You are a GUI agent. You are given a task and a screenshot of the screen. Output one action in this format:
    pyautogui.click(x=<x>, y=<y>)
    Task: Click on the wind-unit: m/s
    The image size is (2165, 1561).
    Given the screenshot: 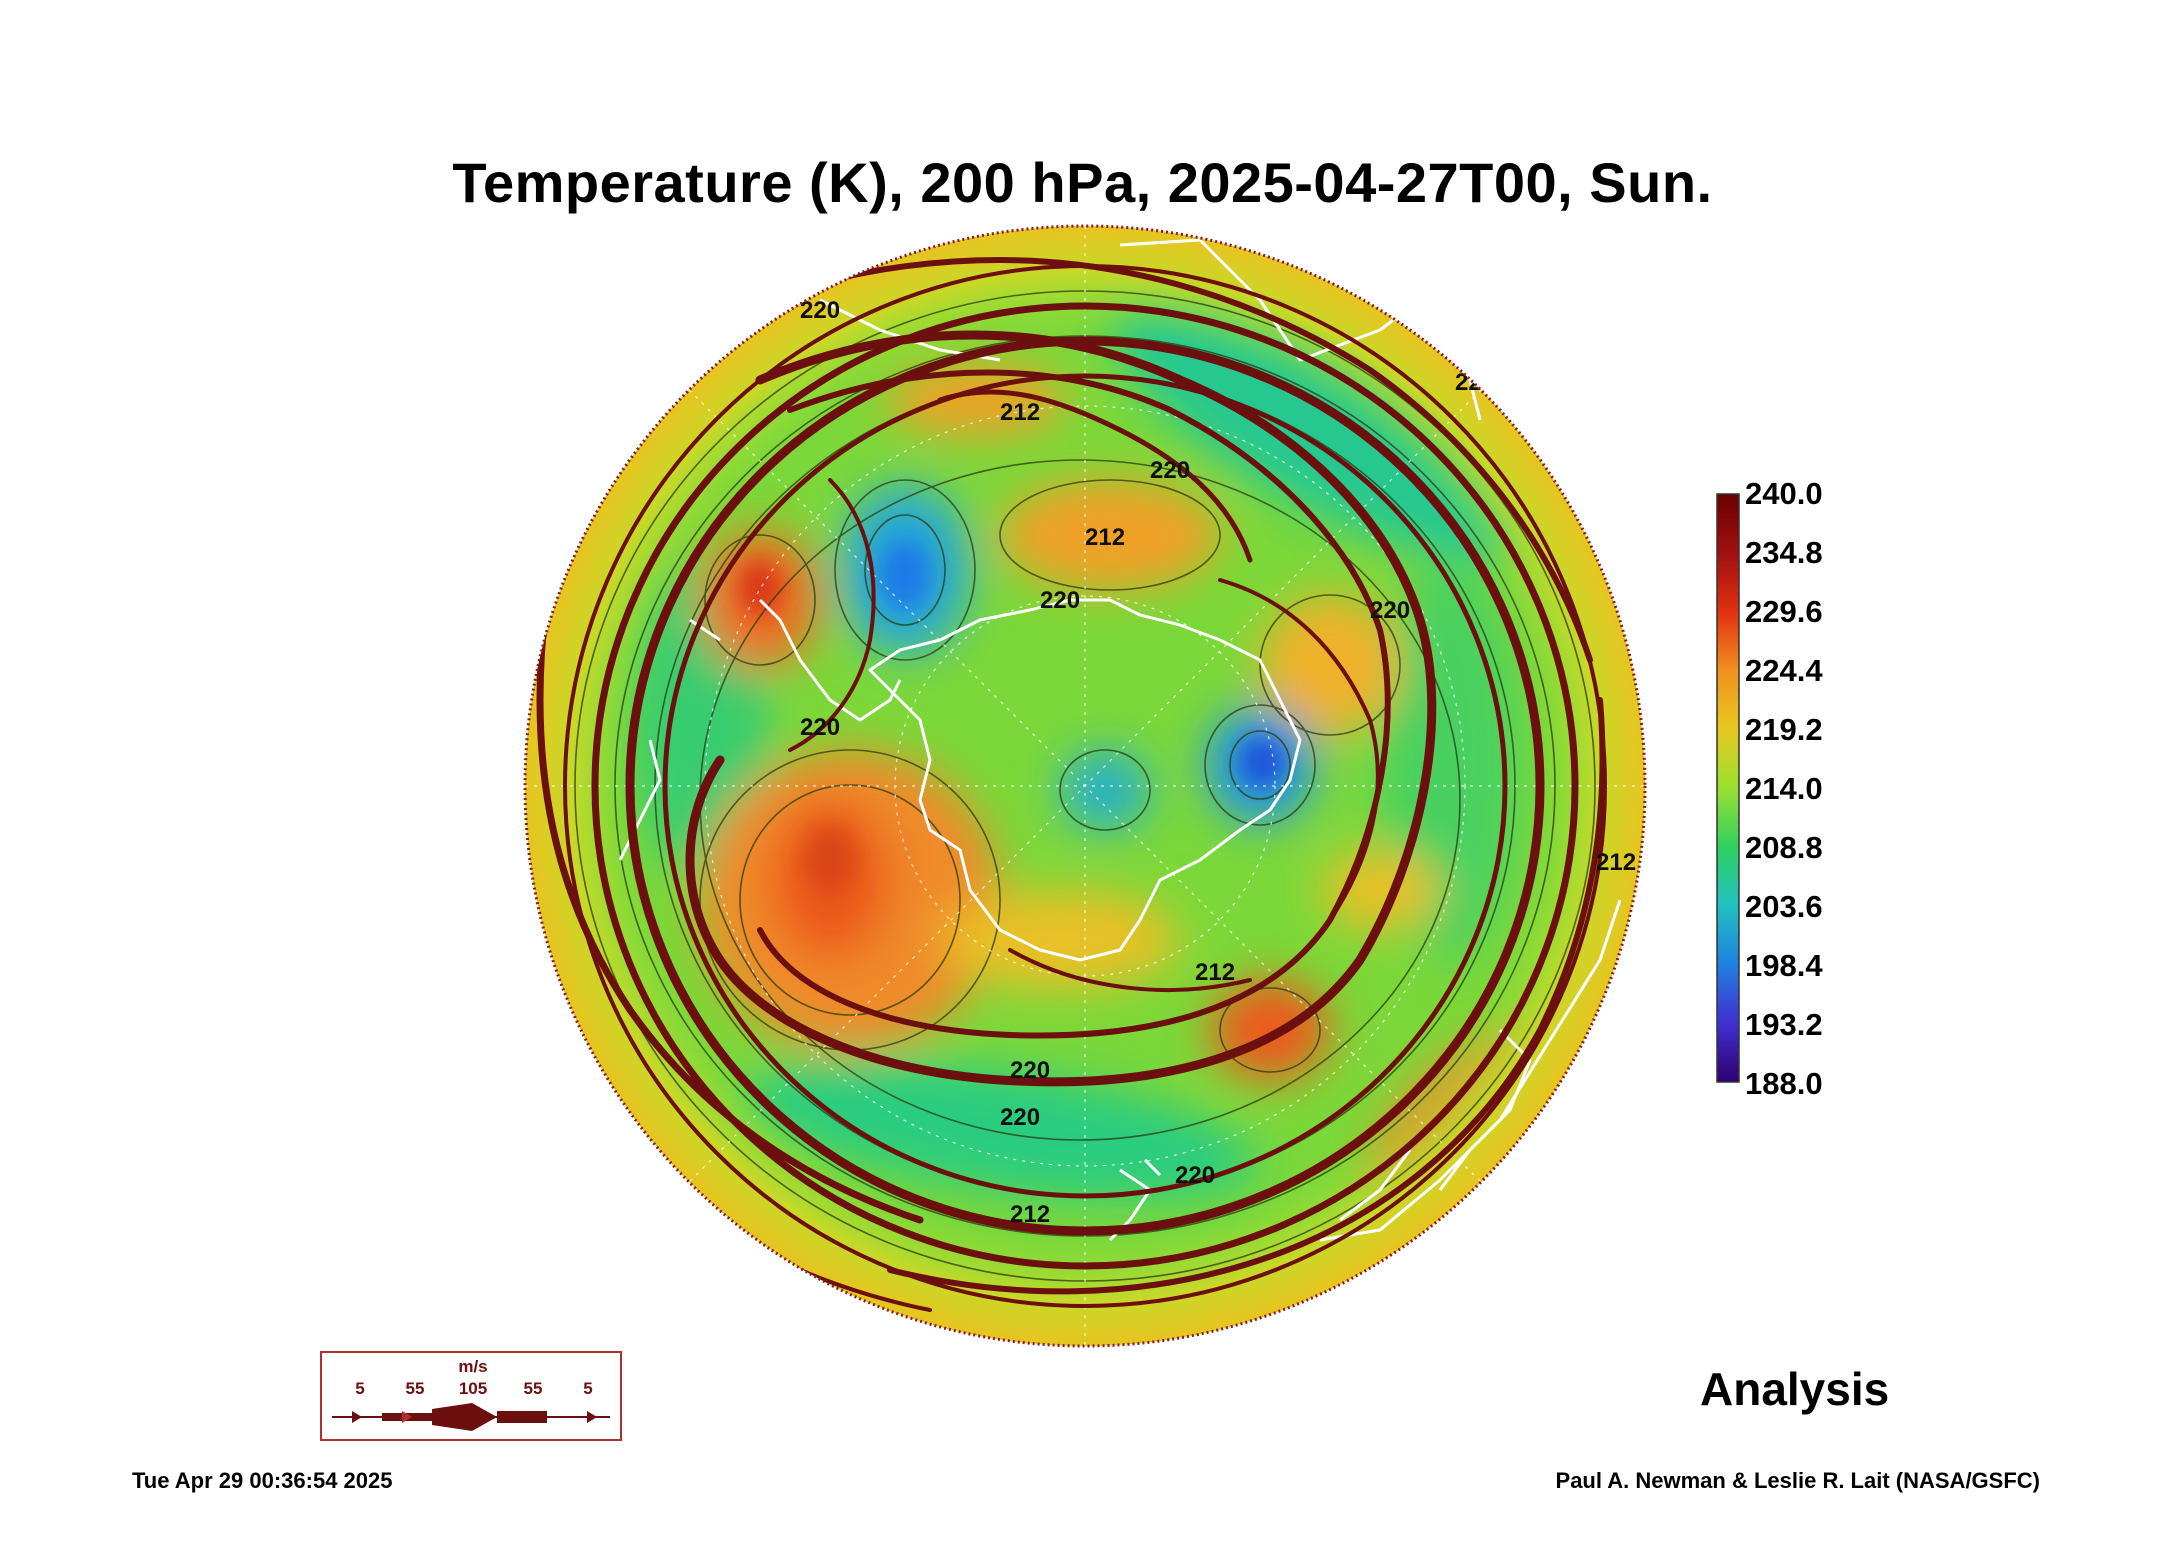 What is the action you would take?
    pyautogui.click(x=473, y=1366)
    